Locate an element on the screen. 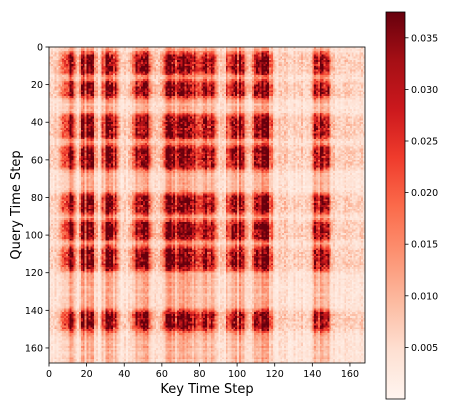 The height and width of the screenshot is (409, 464). y-tick-label: 40 is located at coordinates (37, 123).